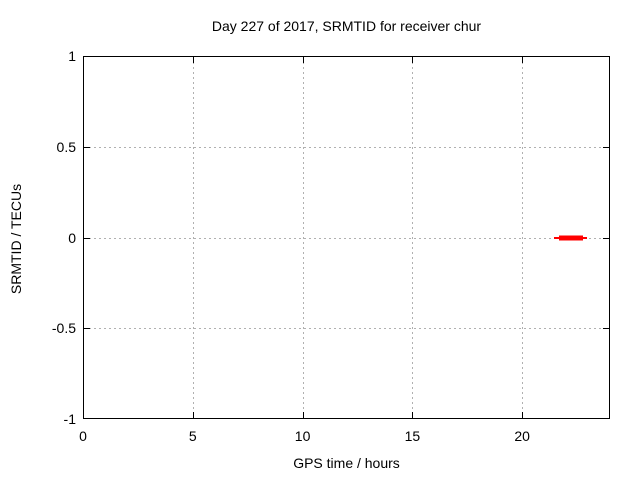 Image resolution: width=640 pixels, height=480 pixels. I want to click on y-axis-tick-labels: 1 0.5 0 -0.5 -1, so click(38, 237).